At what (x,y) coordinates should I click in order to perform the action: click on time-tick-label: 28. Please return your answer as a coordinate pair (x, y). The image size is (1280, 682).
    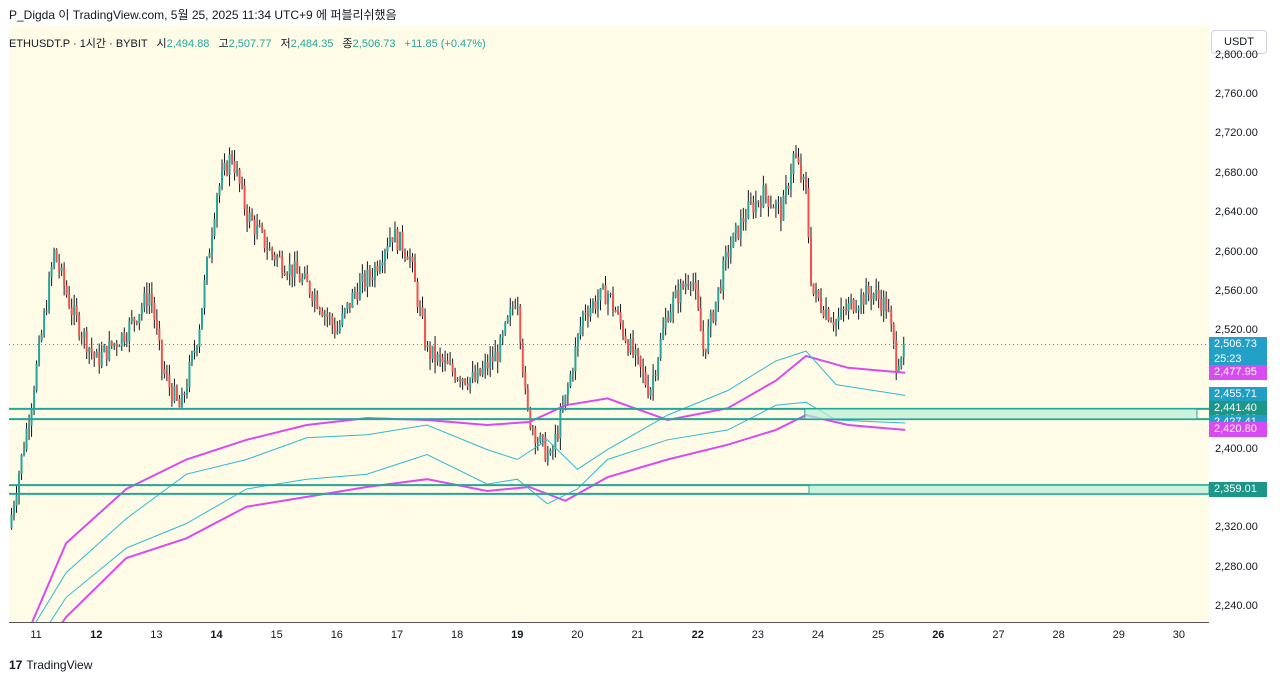
    Looking at the image, I should click on (1058, 635).